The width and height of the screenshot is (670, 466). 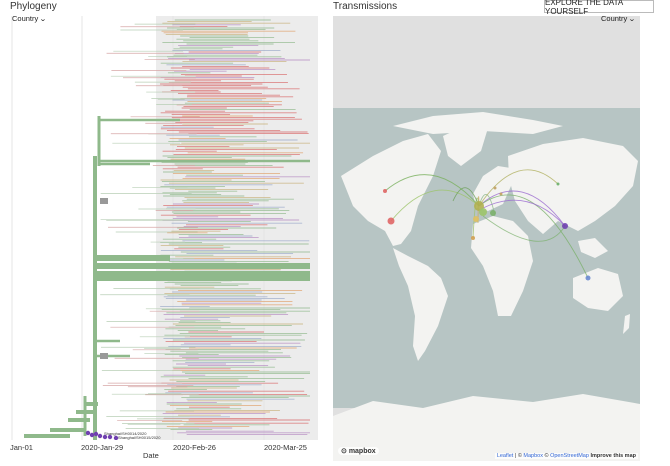 I want to click on mapbox-logo-text: mapbox, so click(x=362, y=451).